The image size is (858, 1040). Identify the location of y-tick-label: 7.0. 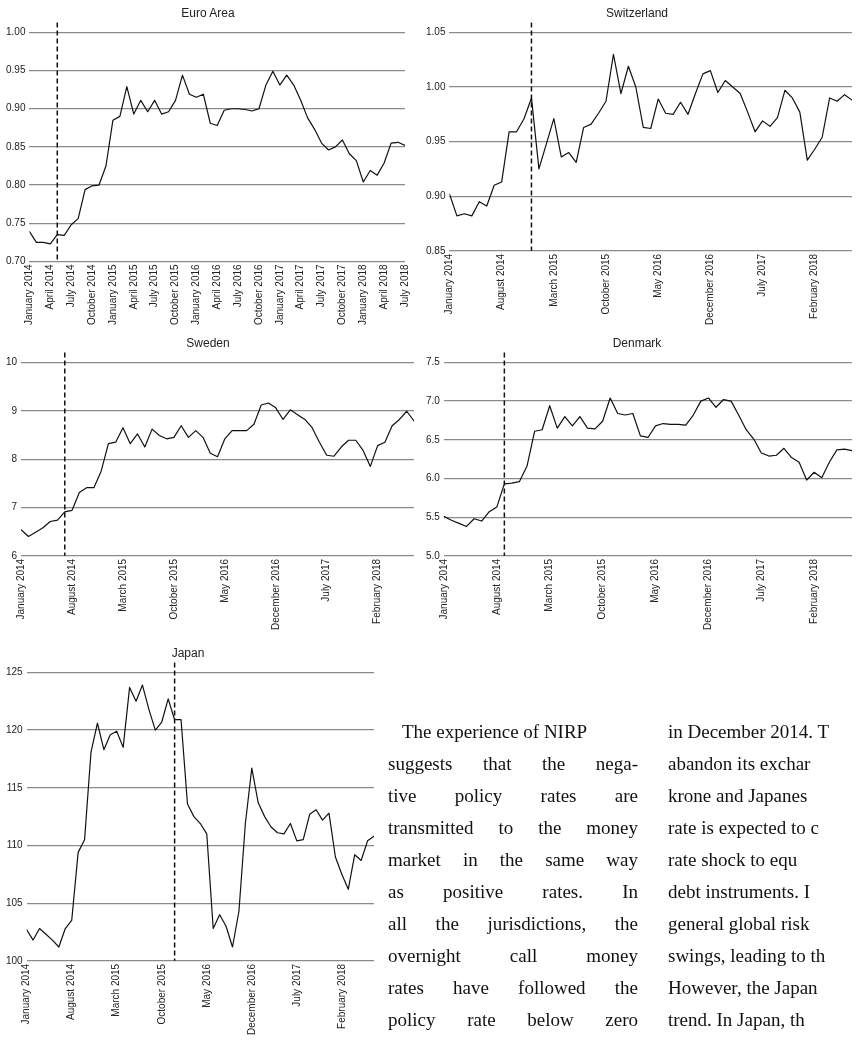
(433, 400).